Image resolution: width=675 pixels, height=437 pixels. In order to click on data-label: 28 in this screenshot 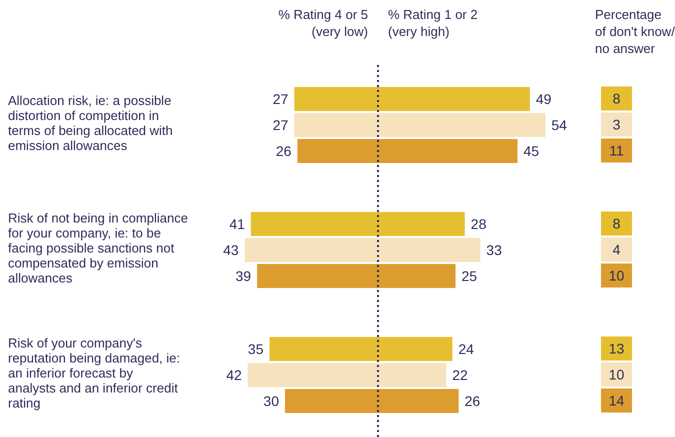, I will do `click(478, 224)`.